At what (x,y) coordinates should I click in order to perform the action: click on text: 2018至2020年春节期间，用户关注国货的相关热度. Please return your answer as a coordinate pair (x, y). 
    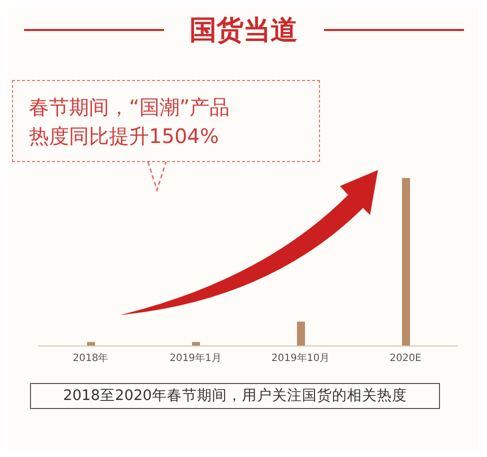
    Looking at the image, I should click on (235, 396).